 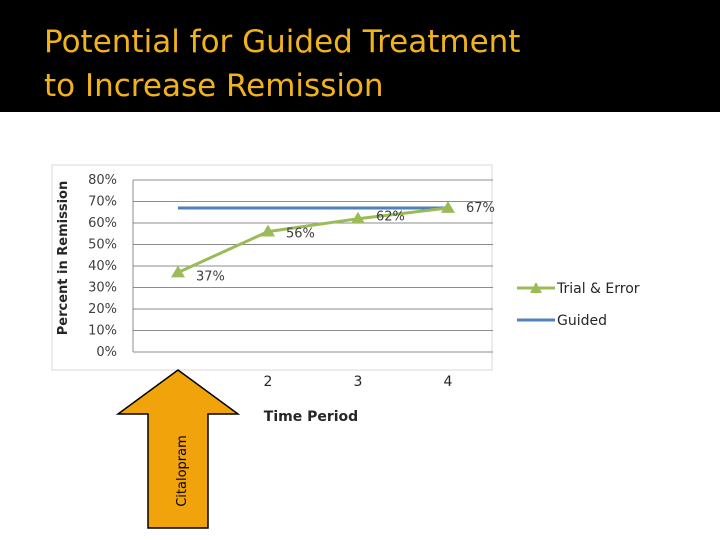 I want to click on data-label: 56%, so click(x=300, y=234).